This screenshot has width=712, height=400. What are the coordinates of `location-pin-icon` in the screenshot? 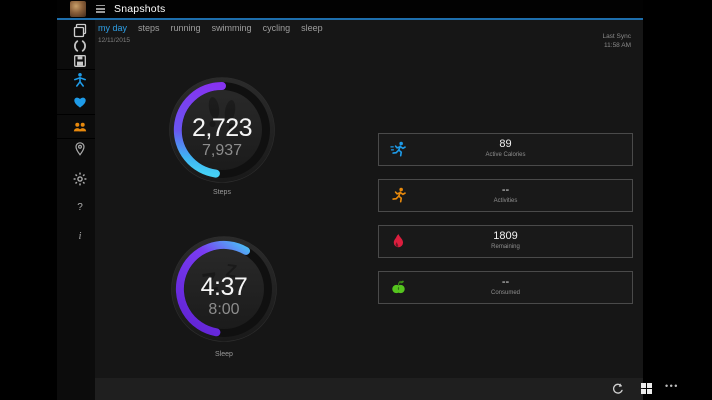 It's located at (80, 149).